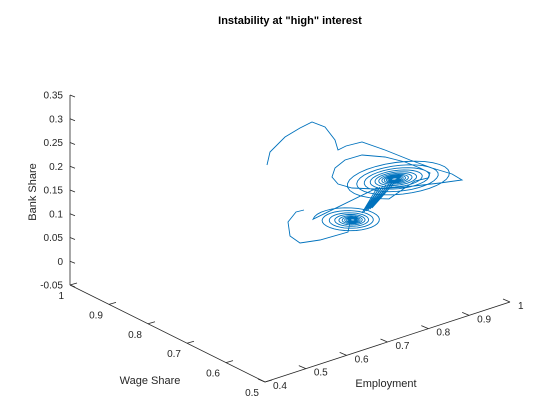 The image size is (560, 420). I want to click on z-tick-label: 0.15, so click(54, 191).